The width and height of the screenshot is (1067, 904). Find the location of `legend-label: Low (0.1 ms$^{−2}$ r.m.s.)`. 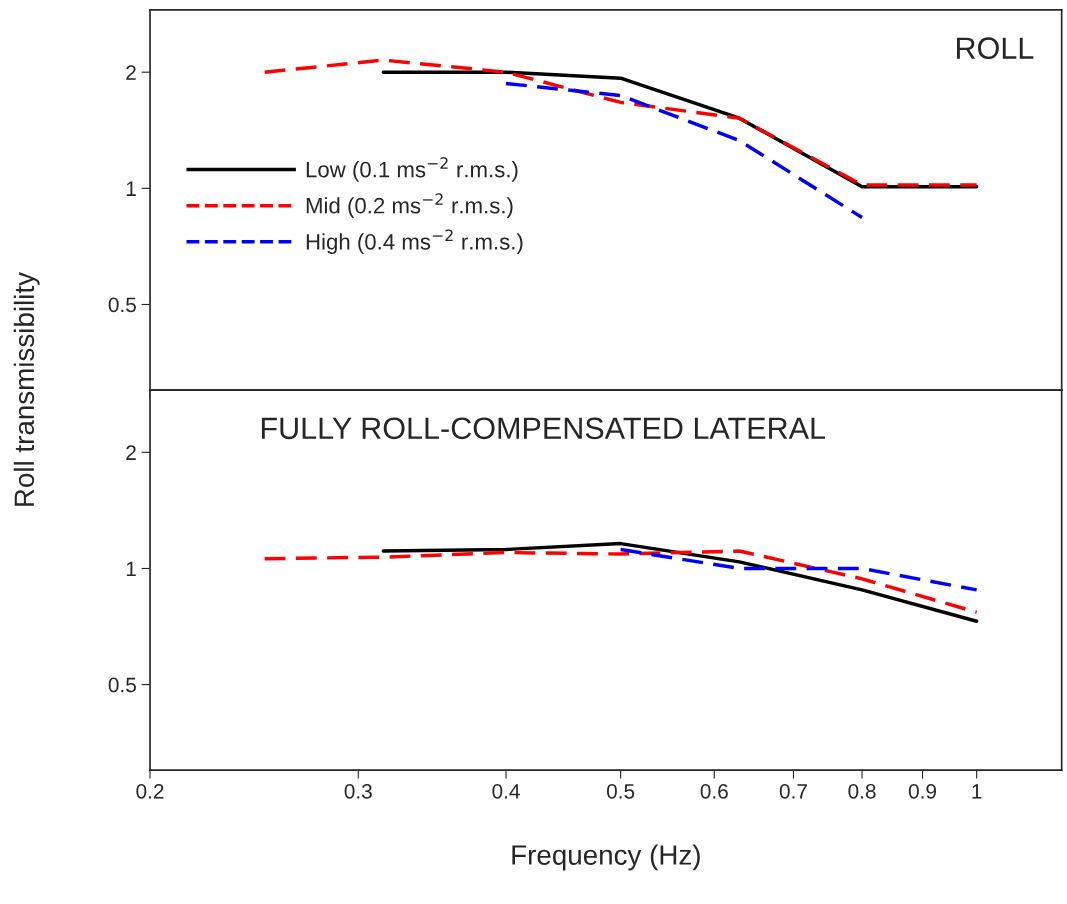

legend-label: Low (0.1 ms$^{−2}$ r.m.s.) is located at coordinates (412, 169).